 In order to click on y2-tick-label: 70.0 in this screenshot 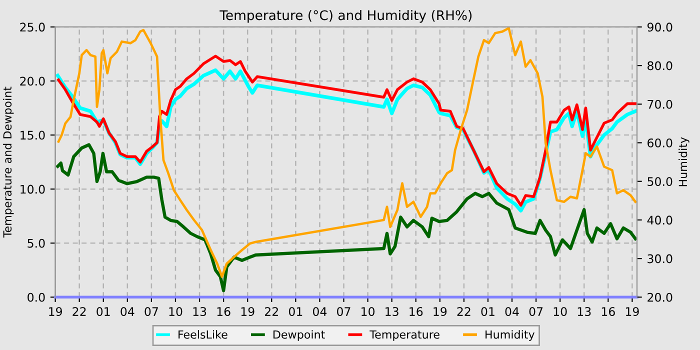, I will do `click(660, 104)`.